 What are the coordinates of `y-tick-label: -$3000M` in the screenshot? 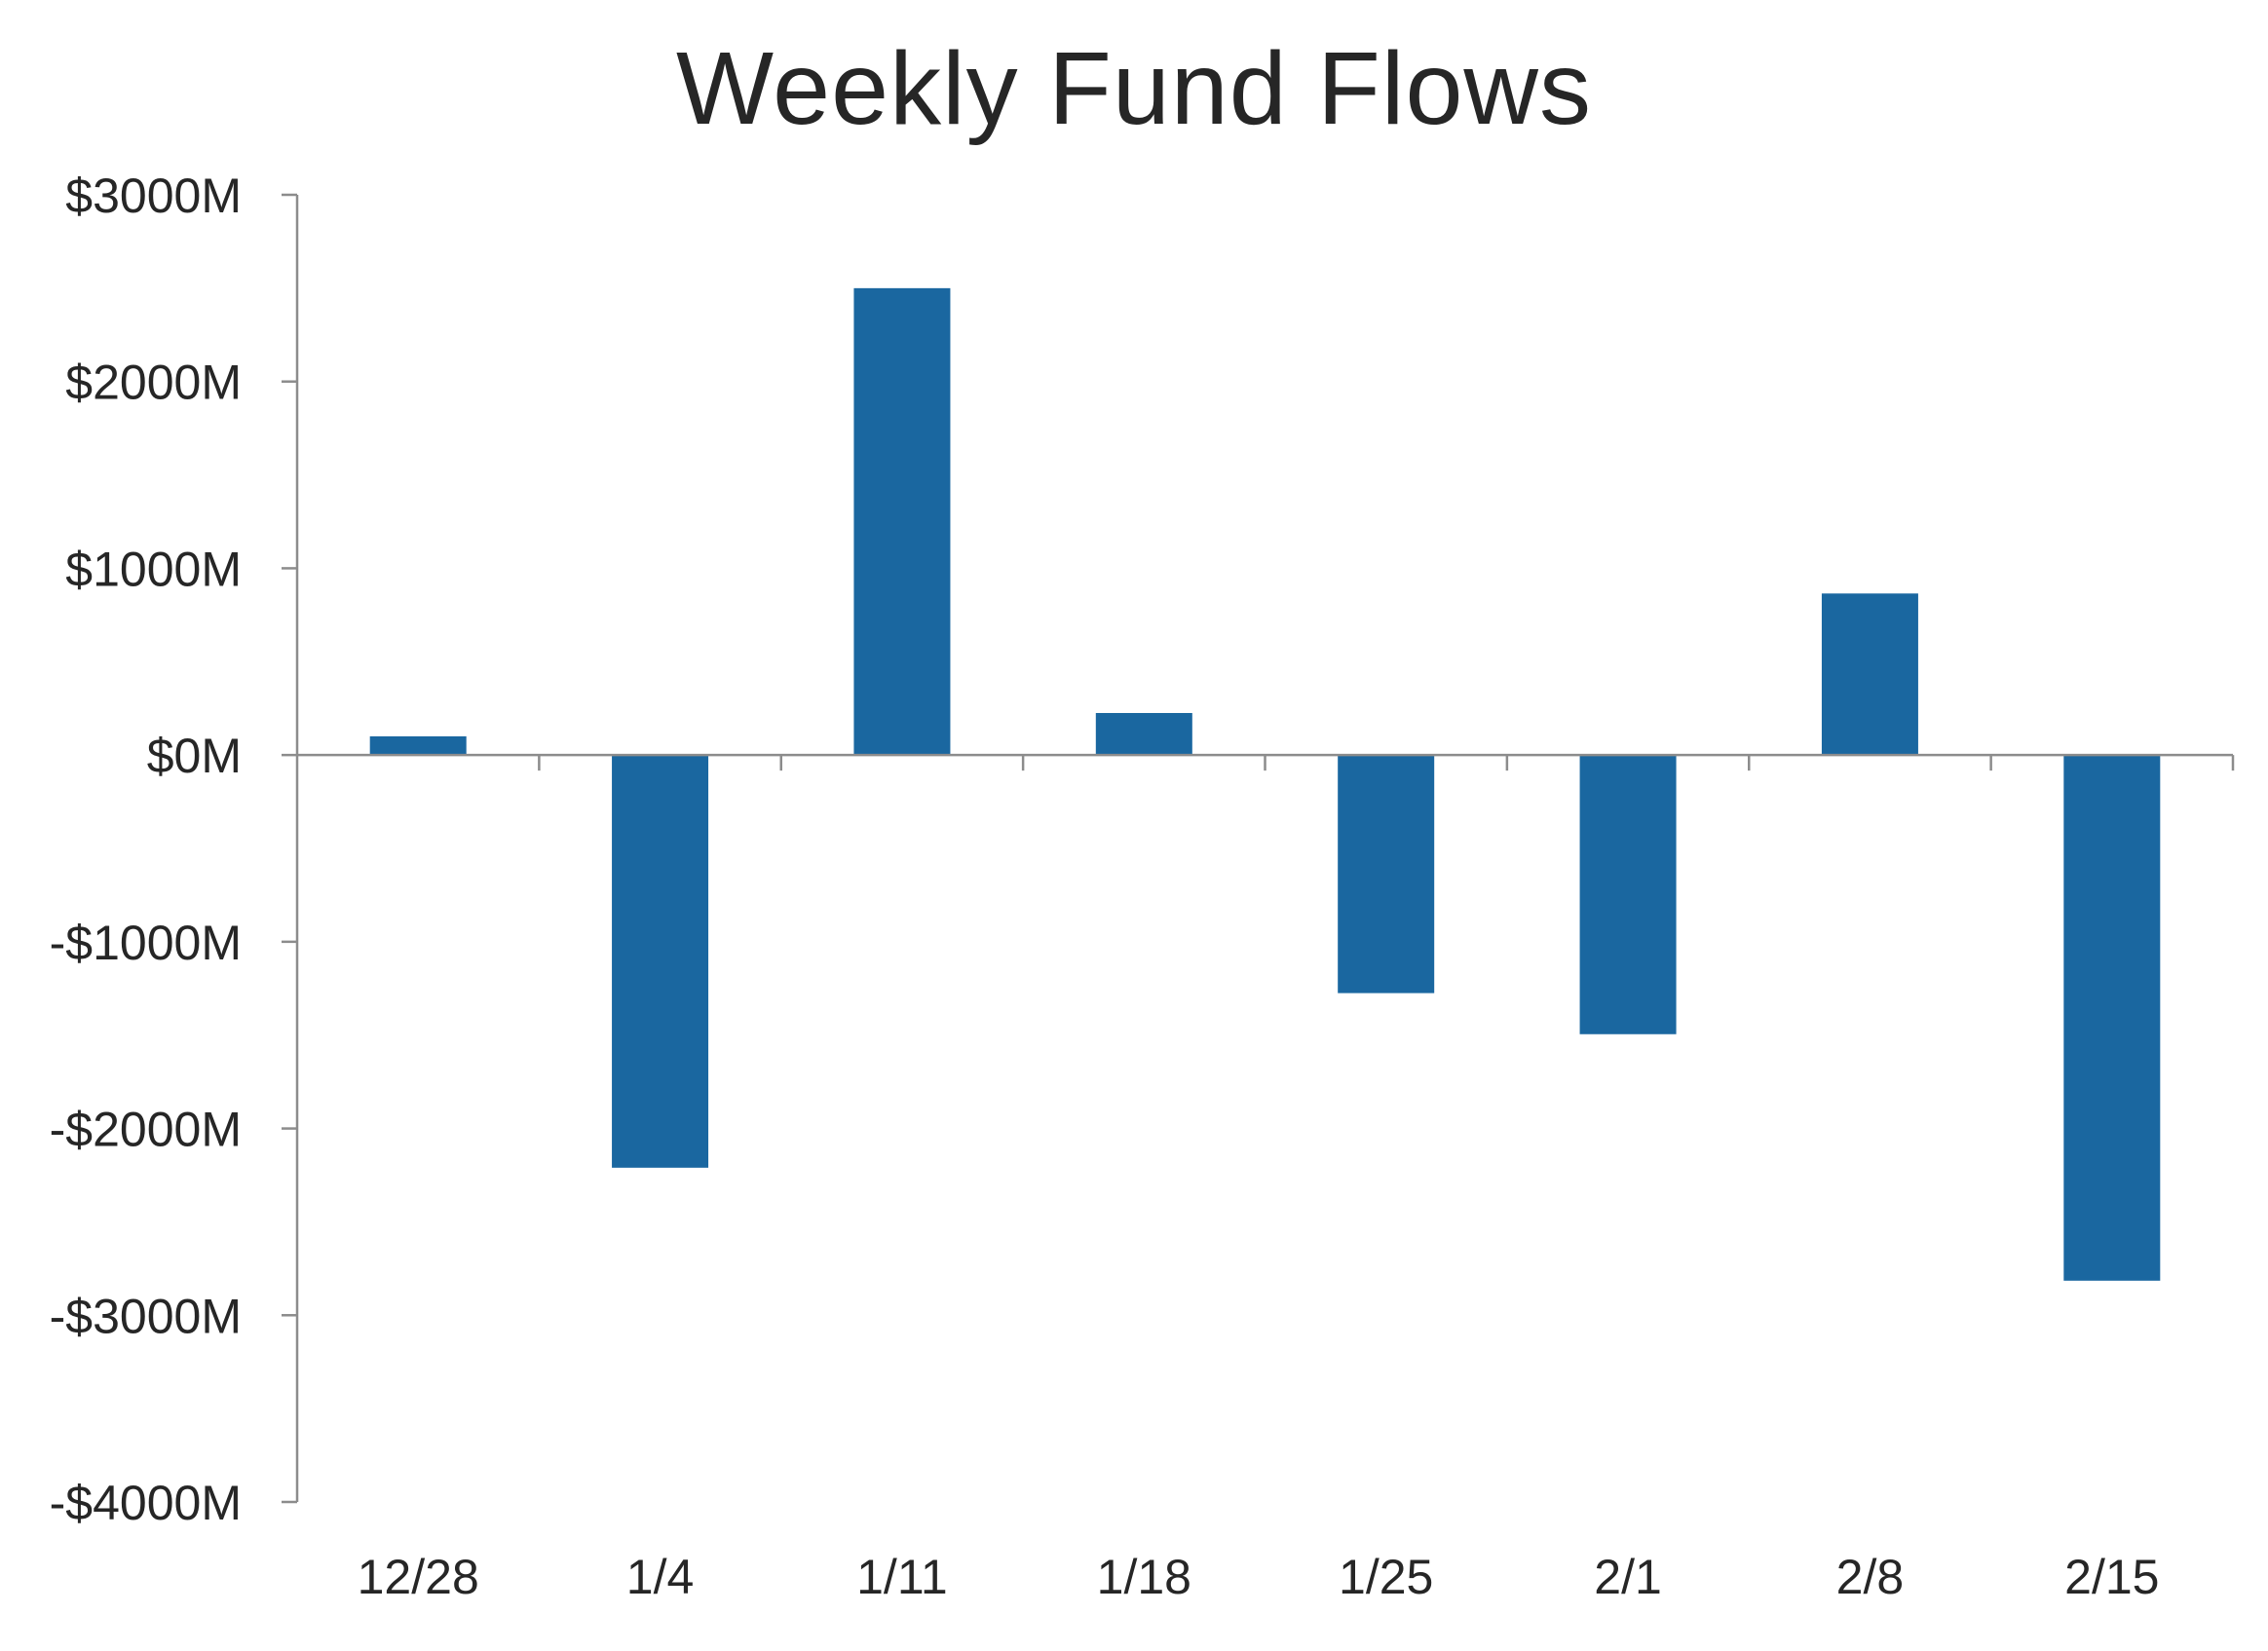 It's located at (146, 1316).